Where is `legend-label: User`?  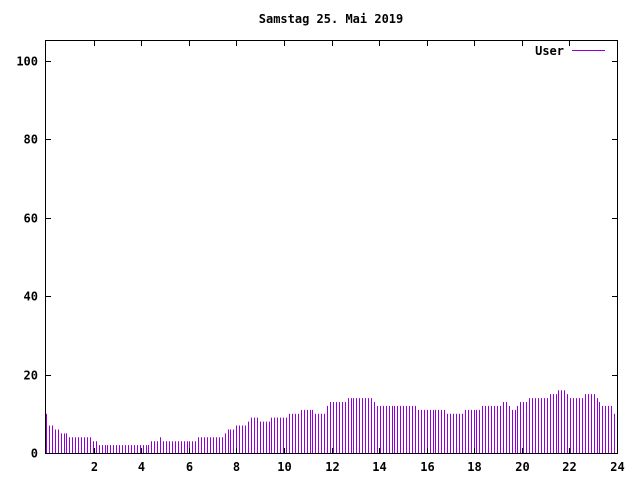
legend-label: User is located at coordinates (549, 51).